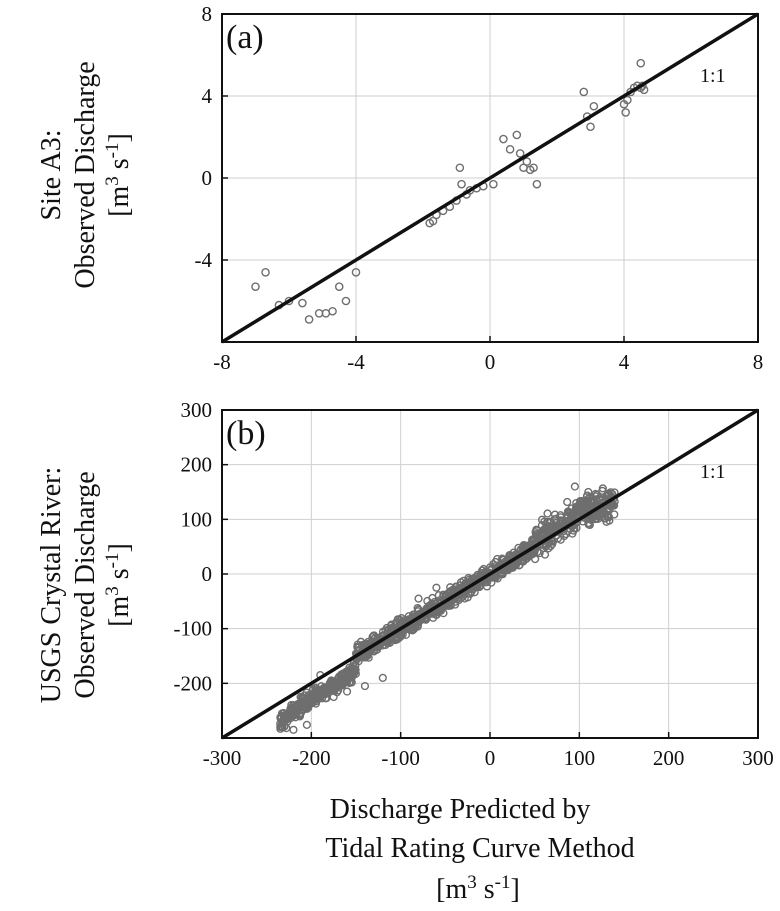 Image resolution: width=780 pixels, height=911 pixels. I want to click on panel-b-ylabel-line3: [m3 s-1], so click(118, 585).